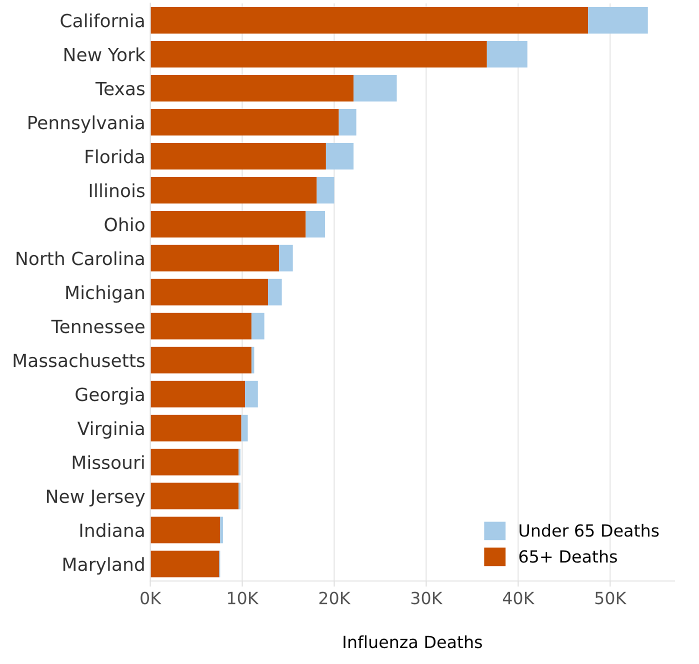 The image size is (699, 664). I want to click on y-tick-label: Ohio, so click(124, 224).